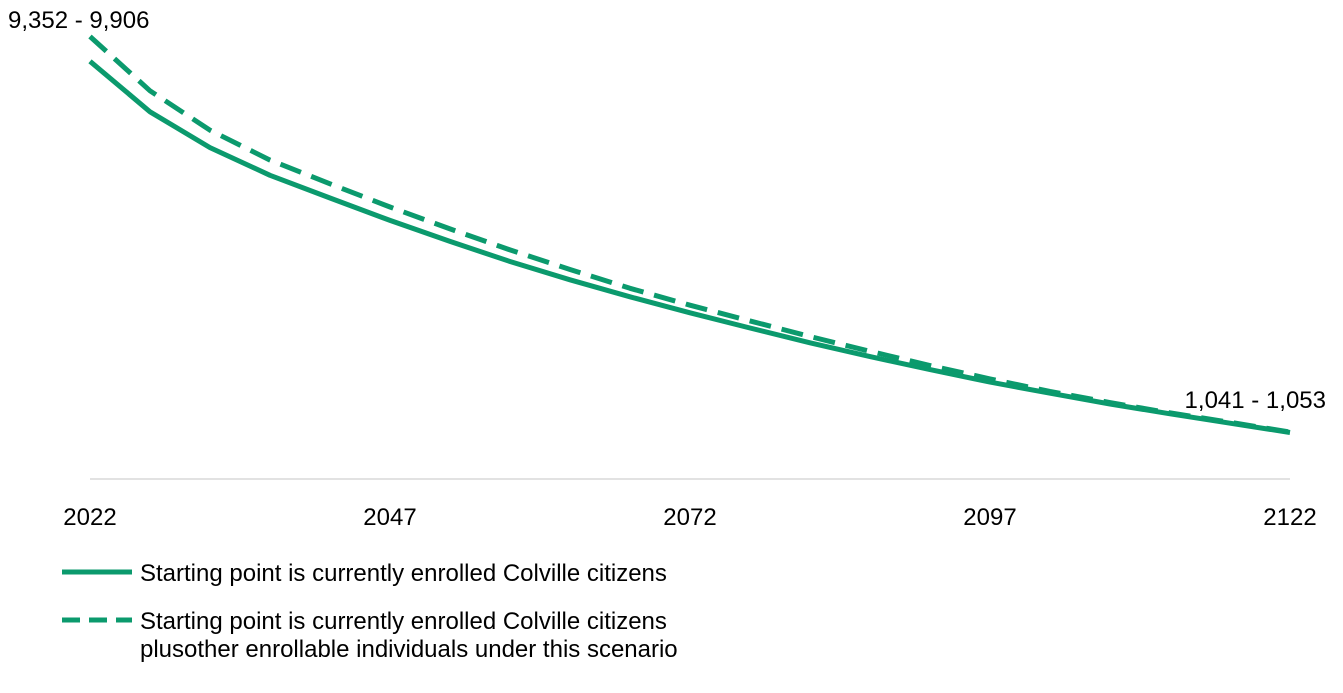  I want to click on x-tick-label: 2072, so click(689, 517).